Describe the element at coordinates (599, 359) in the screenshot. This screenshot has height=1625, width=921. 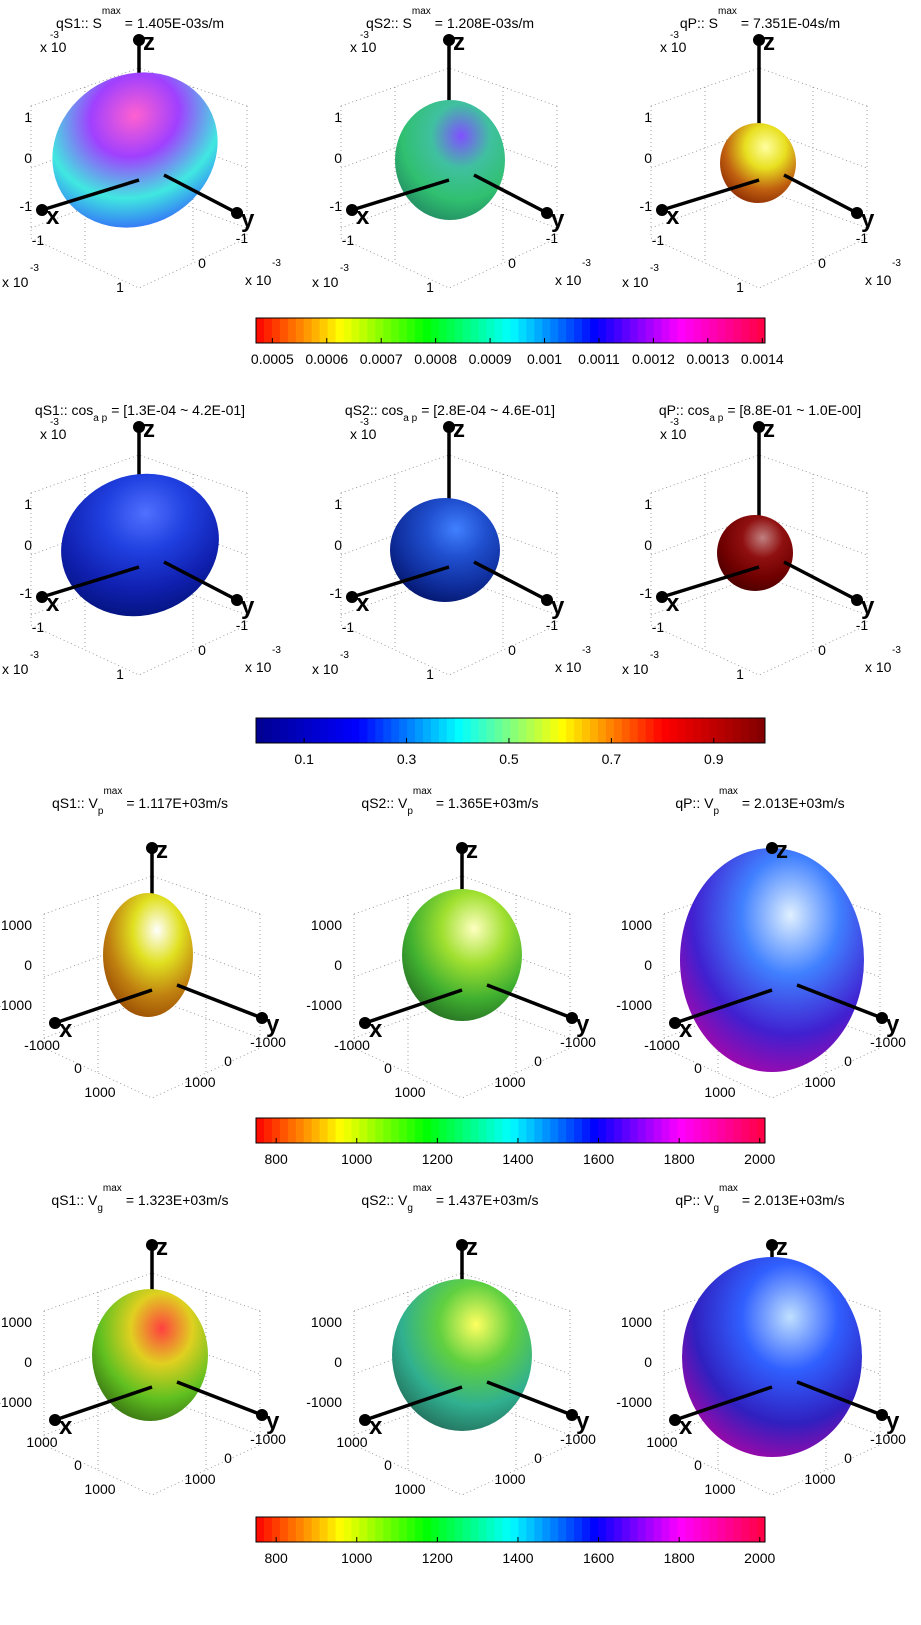
I see `colorbar-tick-label: 0.0011` at that location.